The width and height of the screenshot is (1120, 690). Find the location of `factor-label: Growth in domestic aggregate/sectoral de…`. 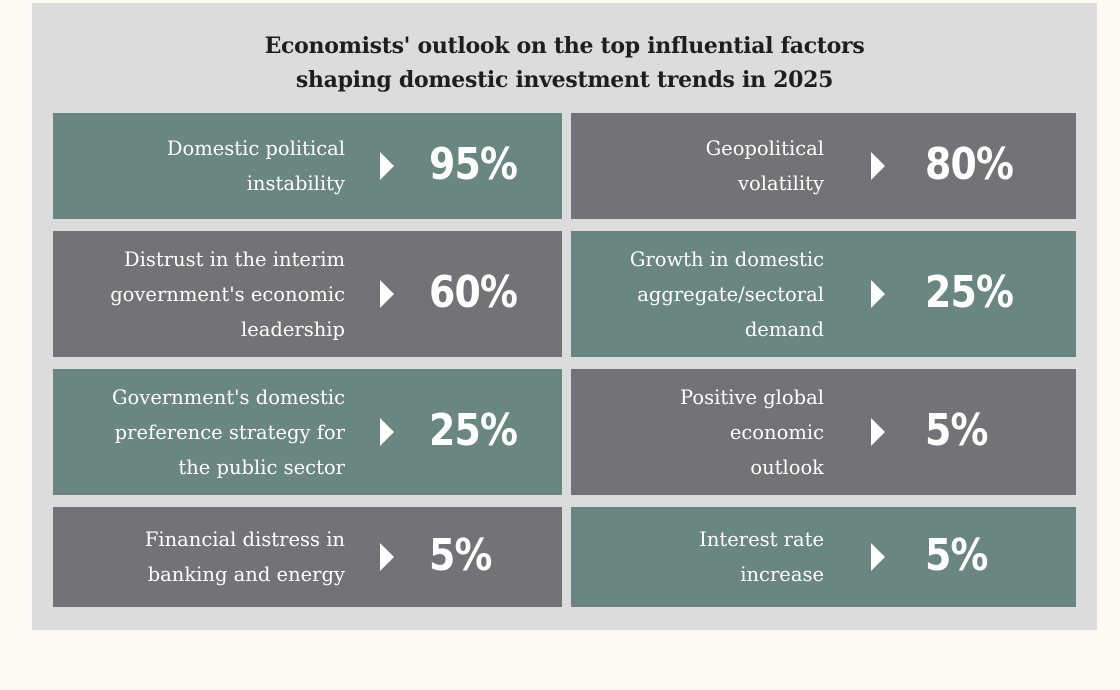

factor-label: Growth in domestic aggregate/sectoral de… is located at coordinates (727, 294).